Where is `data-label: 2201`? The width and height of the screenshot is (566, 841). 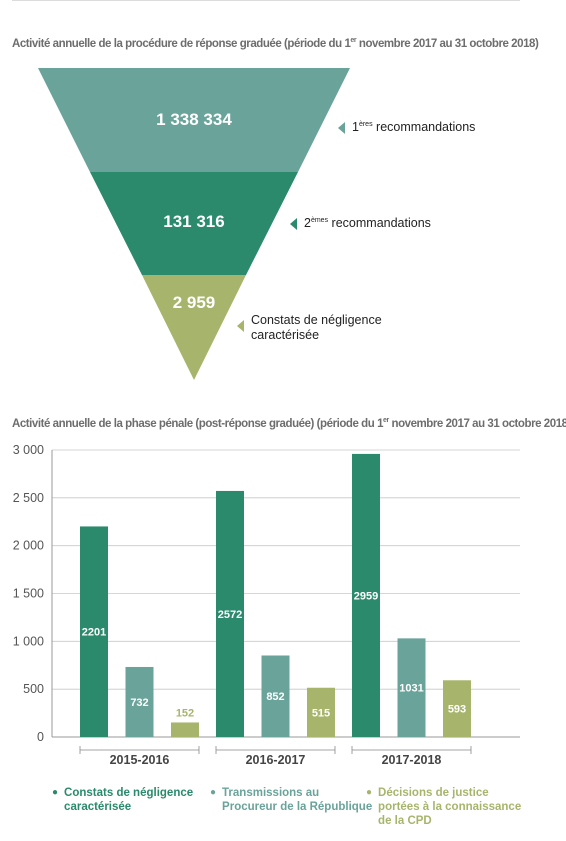 data-label: 2201 is located at coordinates (94, 633).